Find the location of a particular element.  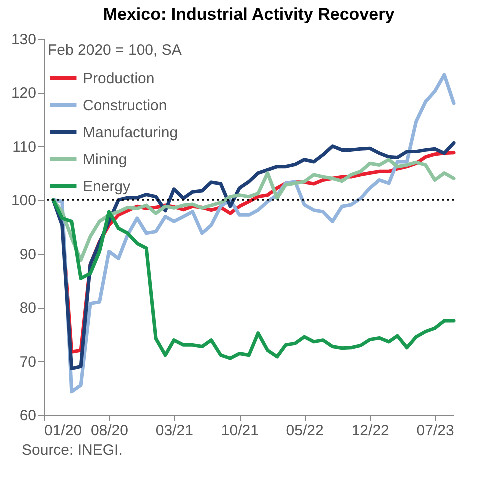

y-tick-label: 80 is located at coordinates (28, 309).